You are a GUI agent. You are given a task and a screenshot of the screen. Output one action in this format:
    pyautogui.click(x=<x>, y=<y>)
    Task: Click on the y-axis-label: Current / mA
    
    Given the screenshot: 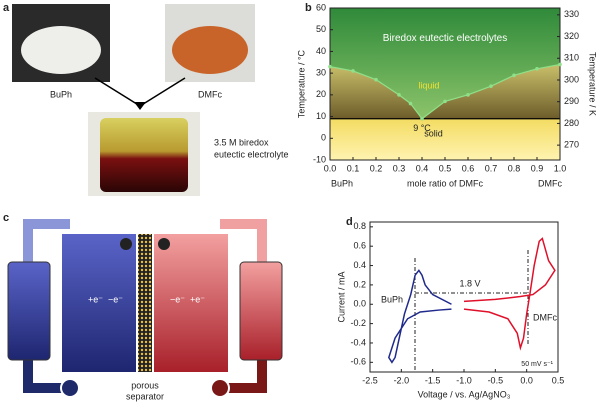 What is the action you would take?
    pyautogui.click(x=341, y=296)
    